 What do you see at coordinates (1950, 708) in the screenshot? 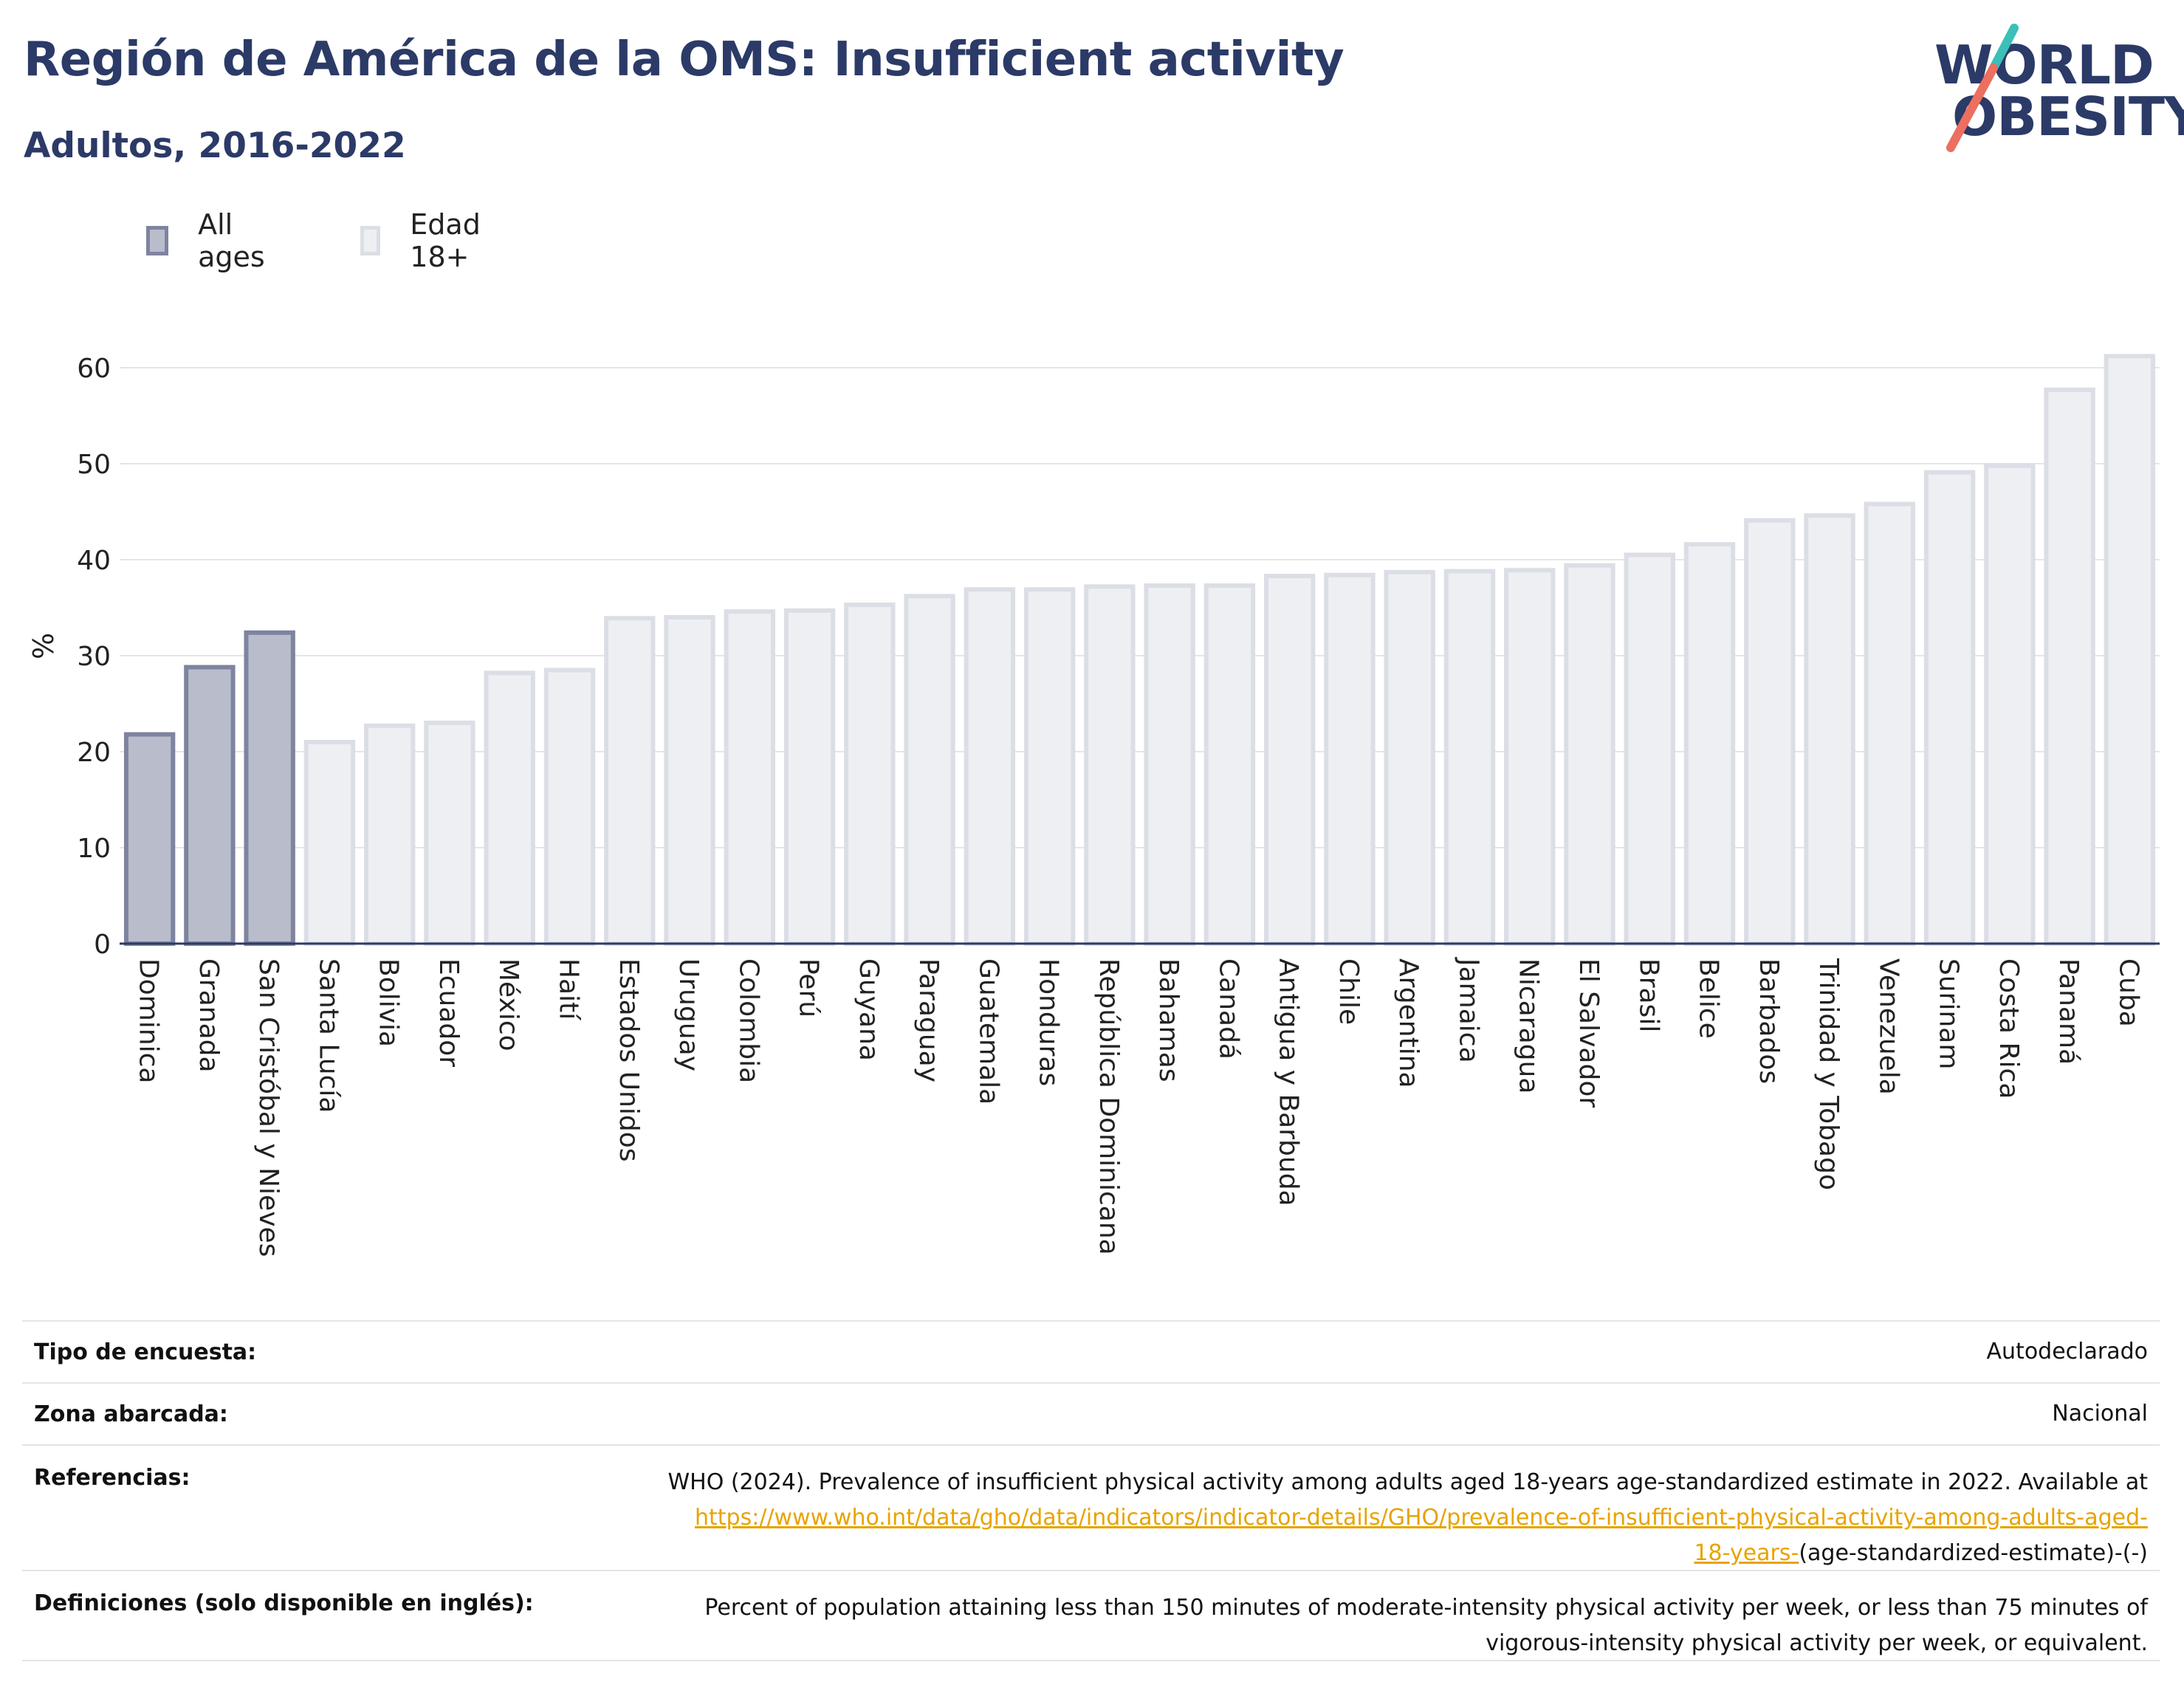
I see `bar-surinam` at bounding box center [1950, 708].